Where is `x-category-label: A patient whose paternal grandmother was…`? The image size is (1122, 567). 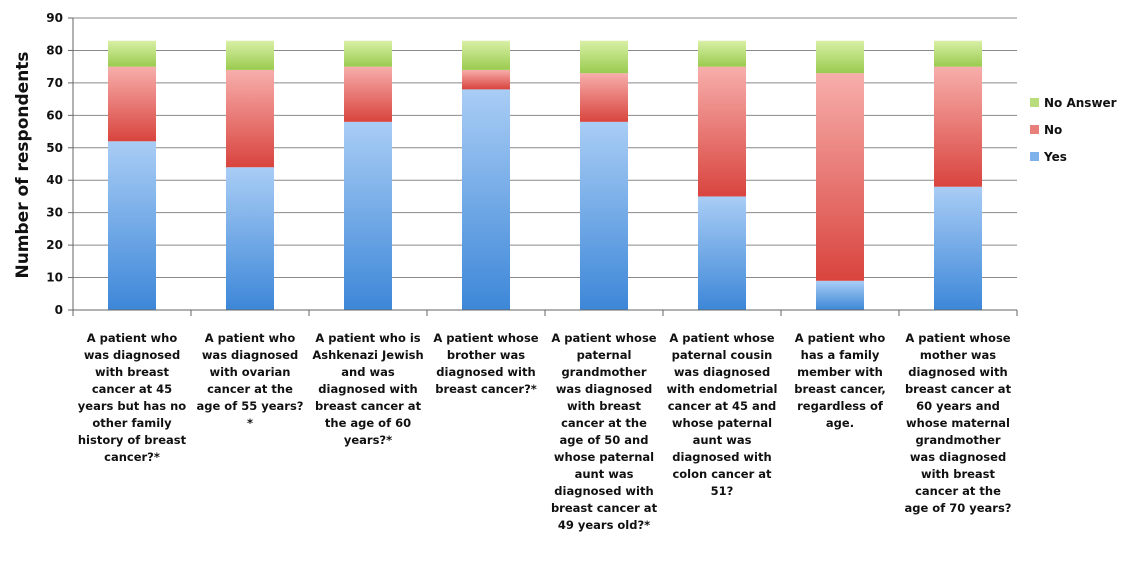 x-category-label: A patient whose paternal grandmother was… is located at coordinates (604, 431).